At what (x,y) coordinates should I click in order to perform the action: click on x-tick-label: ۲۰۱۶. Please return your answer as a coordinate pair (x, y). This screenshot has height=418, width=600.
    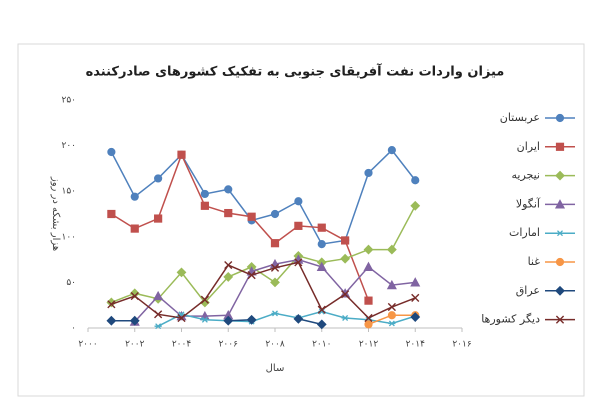
    Looking at the image, I should click on (462, 345).